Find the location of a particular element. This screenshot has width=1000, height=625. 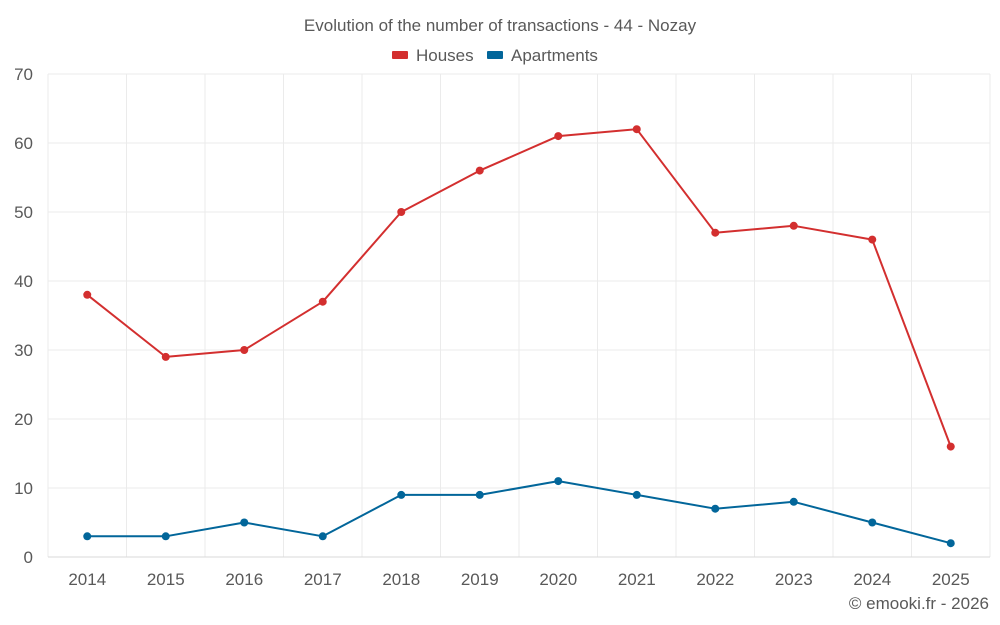

y-tick-label: 0 is located at coordinates (28, 557).